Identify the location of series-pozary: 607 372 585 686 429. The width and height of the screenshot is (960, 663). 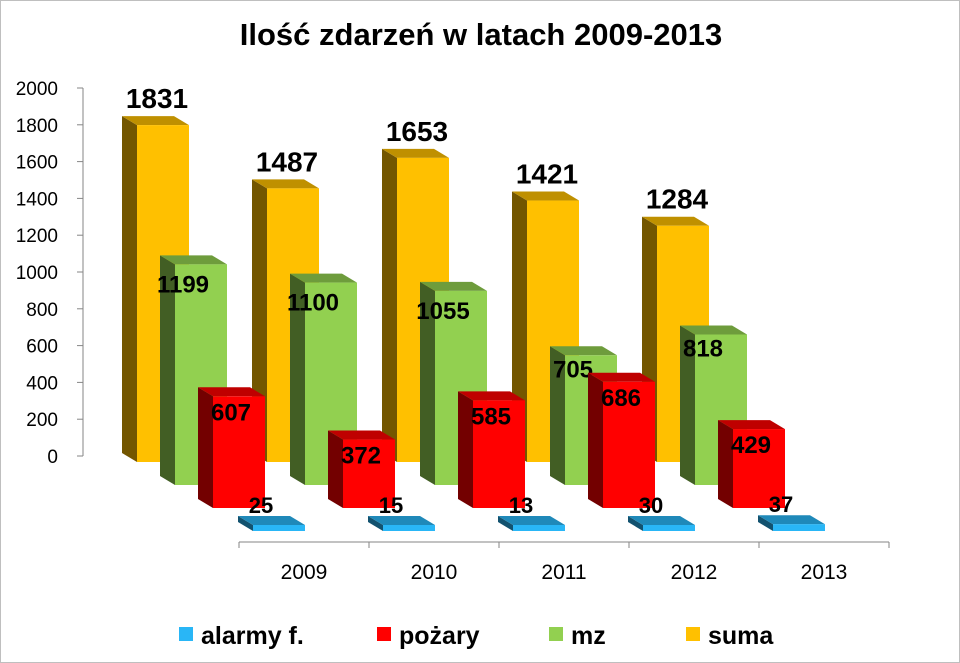
(491, 440).